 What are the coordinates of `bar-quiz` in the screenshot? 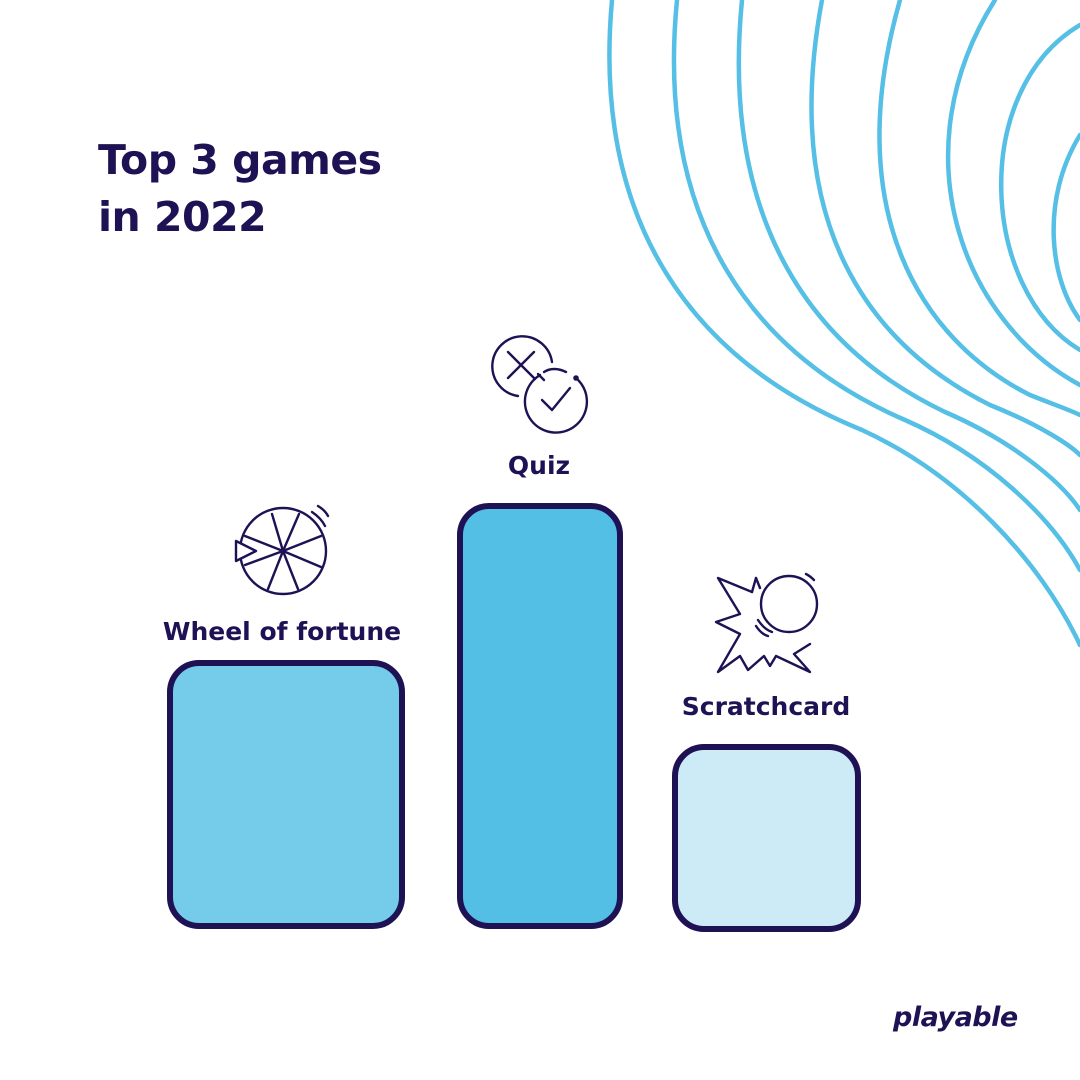 It's located at (540, 716).